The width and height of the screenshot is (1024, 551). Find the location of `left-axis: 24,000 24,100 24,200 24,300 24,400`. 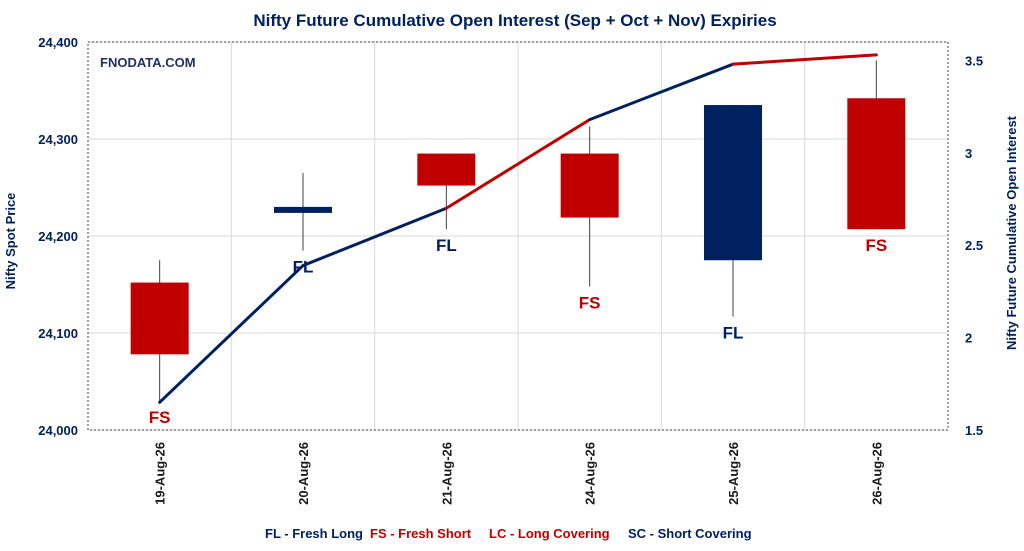

left-axis: 24,000 24,100 24,200 24,300 24,400 is located at coordinates (58, 236).